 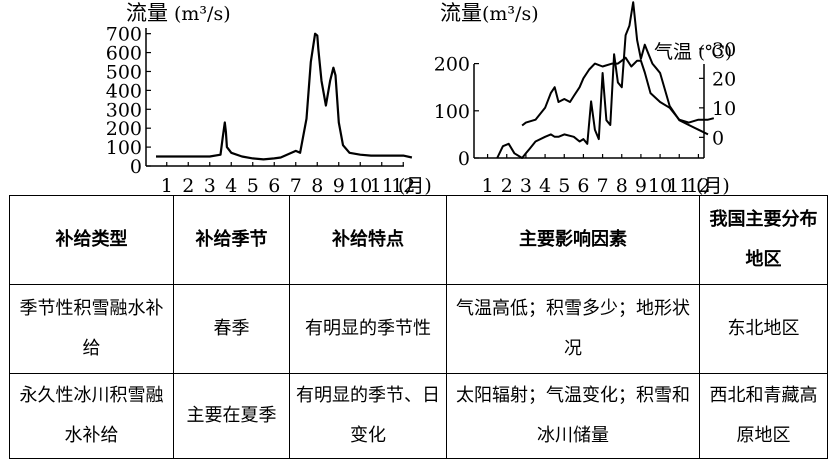 What do you see at coordinates (603, 186) in the screenshot?
I see `chart2-x-tick-label: 7` at bounding box center [603, 186].